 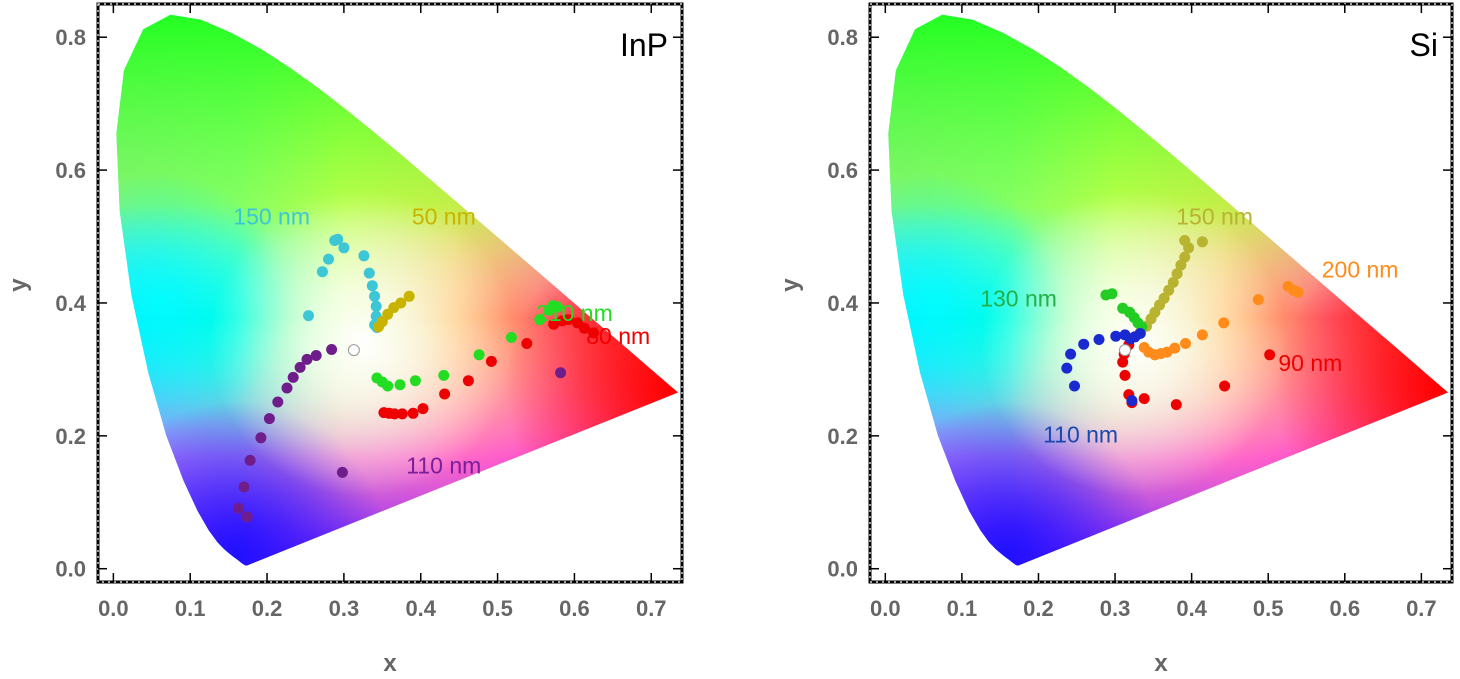 What do you see at coordinates (1310, 363) in the screenshot?
I see `annotation-label: 90 nm` at bounding box center [1310, 363].